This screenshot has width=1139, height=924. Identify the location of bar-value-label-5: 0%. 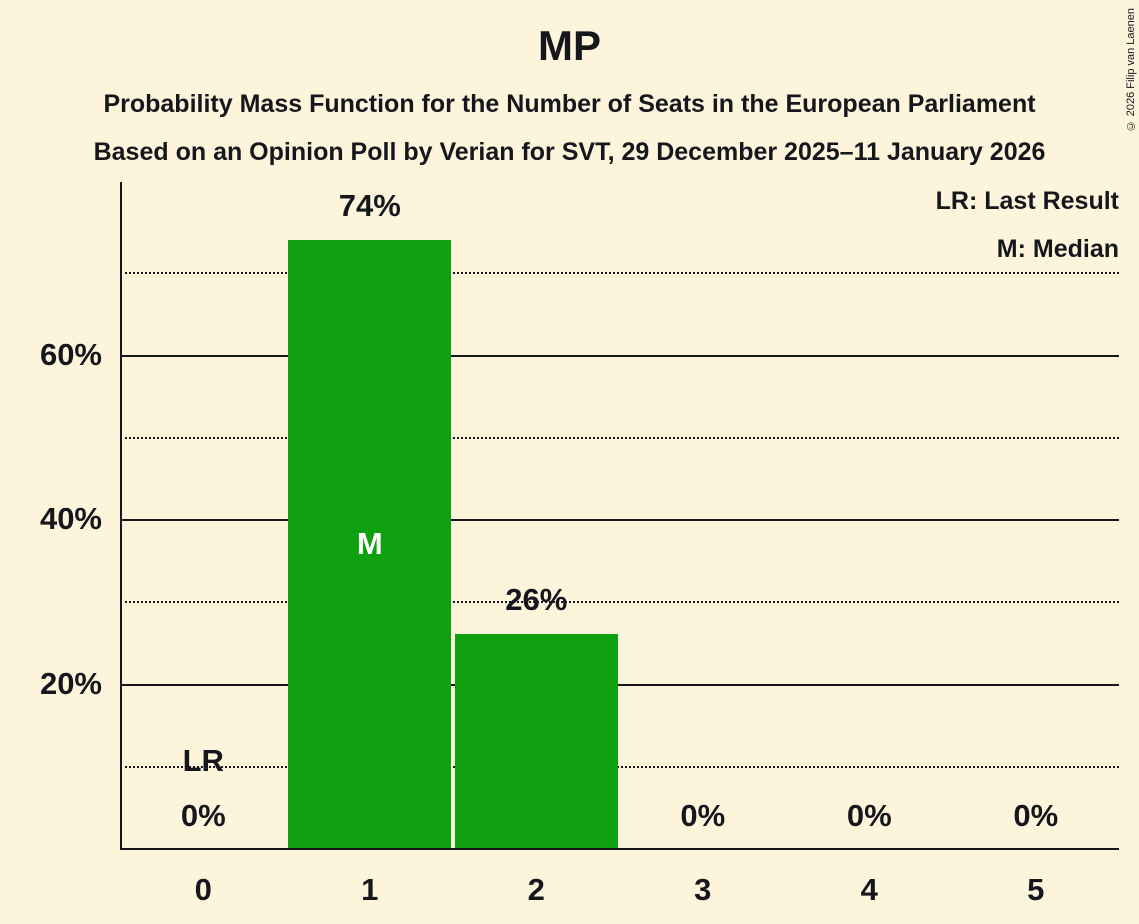
(1036, 815).